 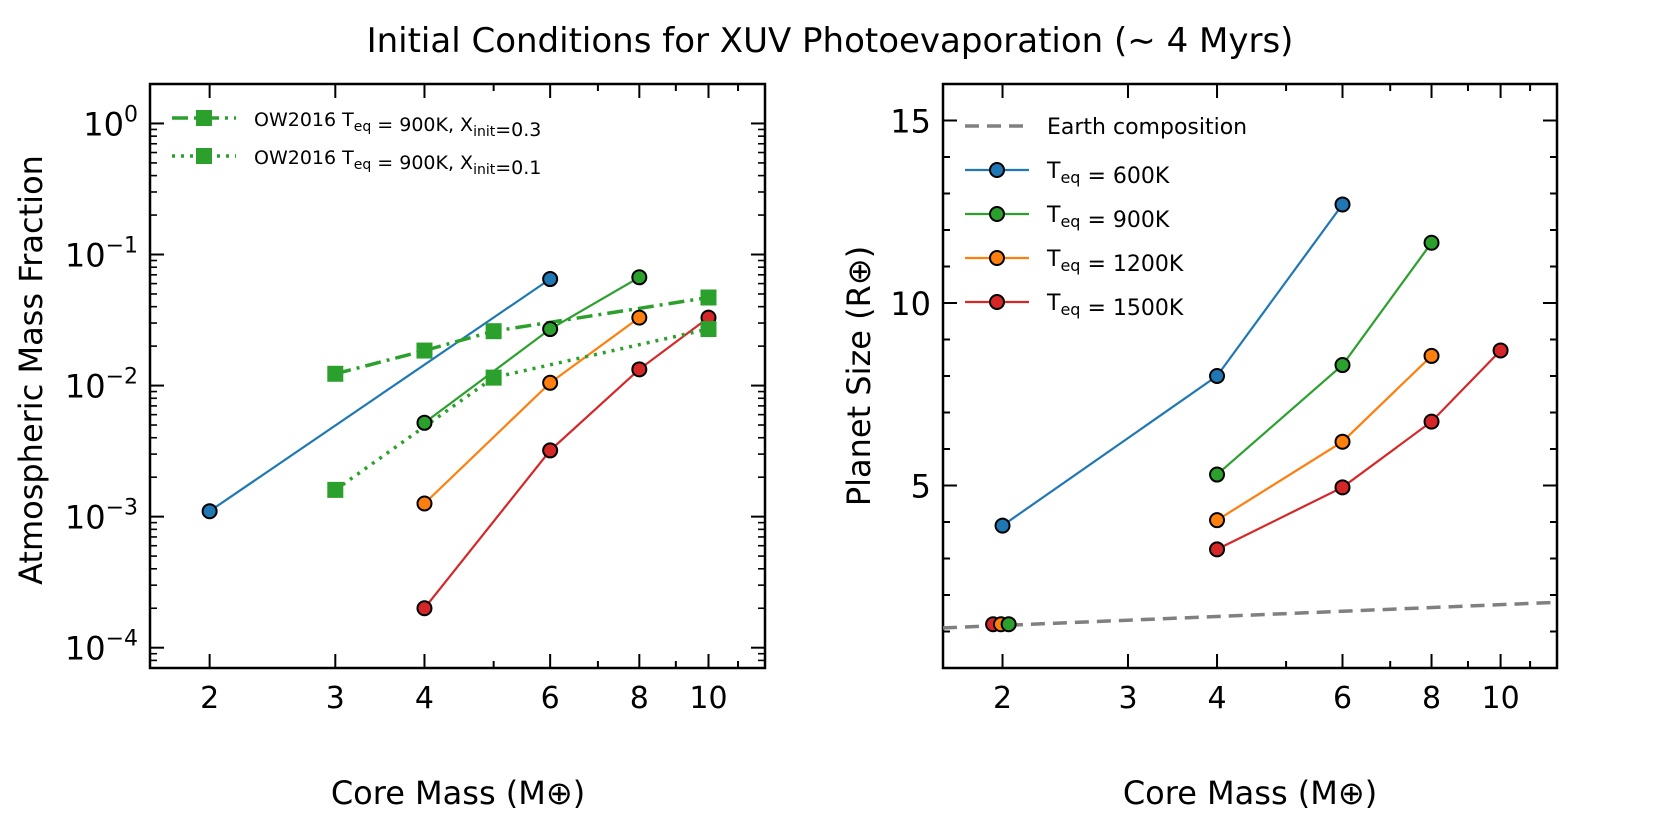 What do you see at coordinates (458, 793) in the screenshot?
I see `left-x-axis-label: Core Mass (M⊕)` at bounding box center [458, 793].